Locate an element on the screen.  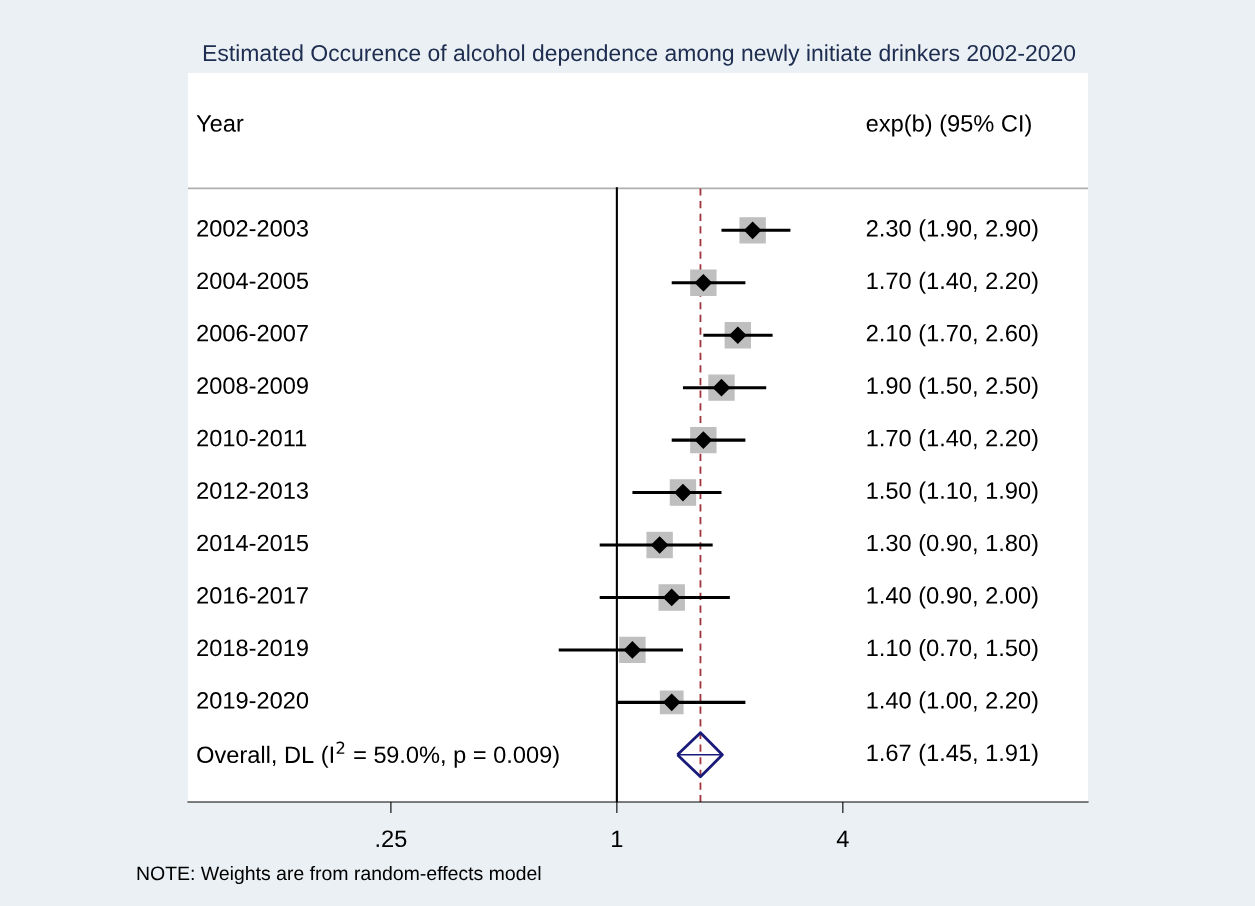
text: 1.67 (1.45, 1.91) is located at coordinates (952, 754).